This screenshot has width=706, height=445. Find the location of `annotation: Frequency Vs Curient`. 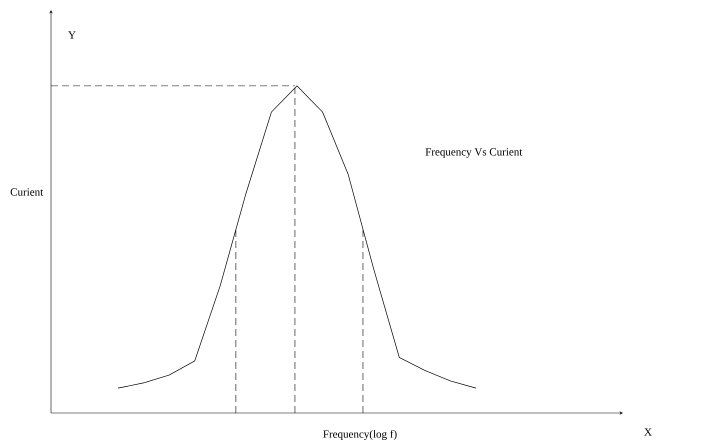

annotation: Frequency Vs Curient is located at coordinates (474, 153).